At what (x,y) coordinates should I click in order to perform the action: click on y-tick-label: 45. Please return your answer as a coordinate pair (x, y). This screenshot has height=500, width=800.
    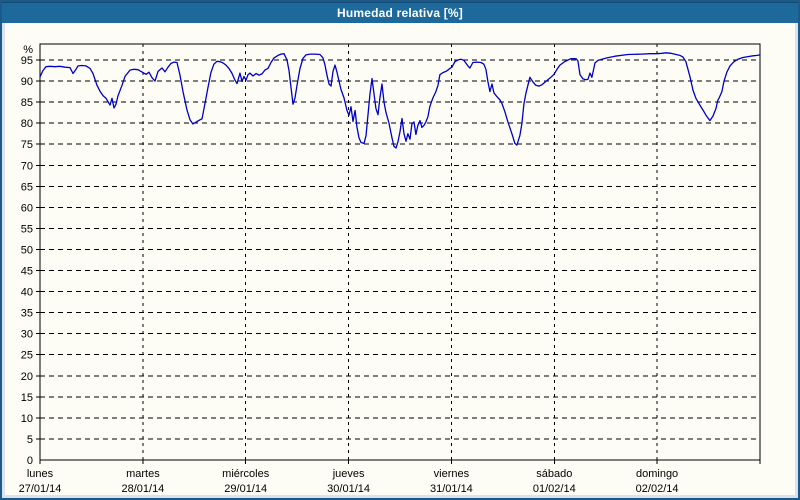
    Looking at the image, I should click on (27, 272).